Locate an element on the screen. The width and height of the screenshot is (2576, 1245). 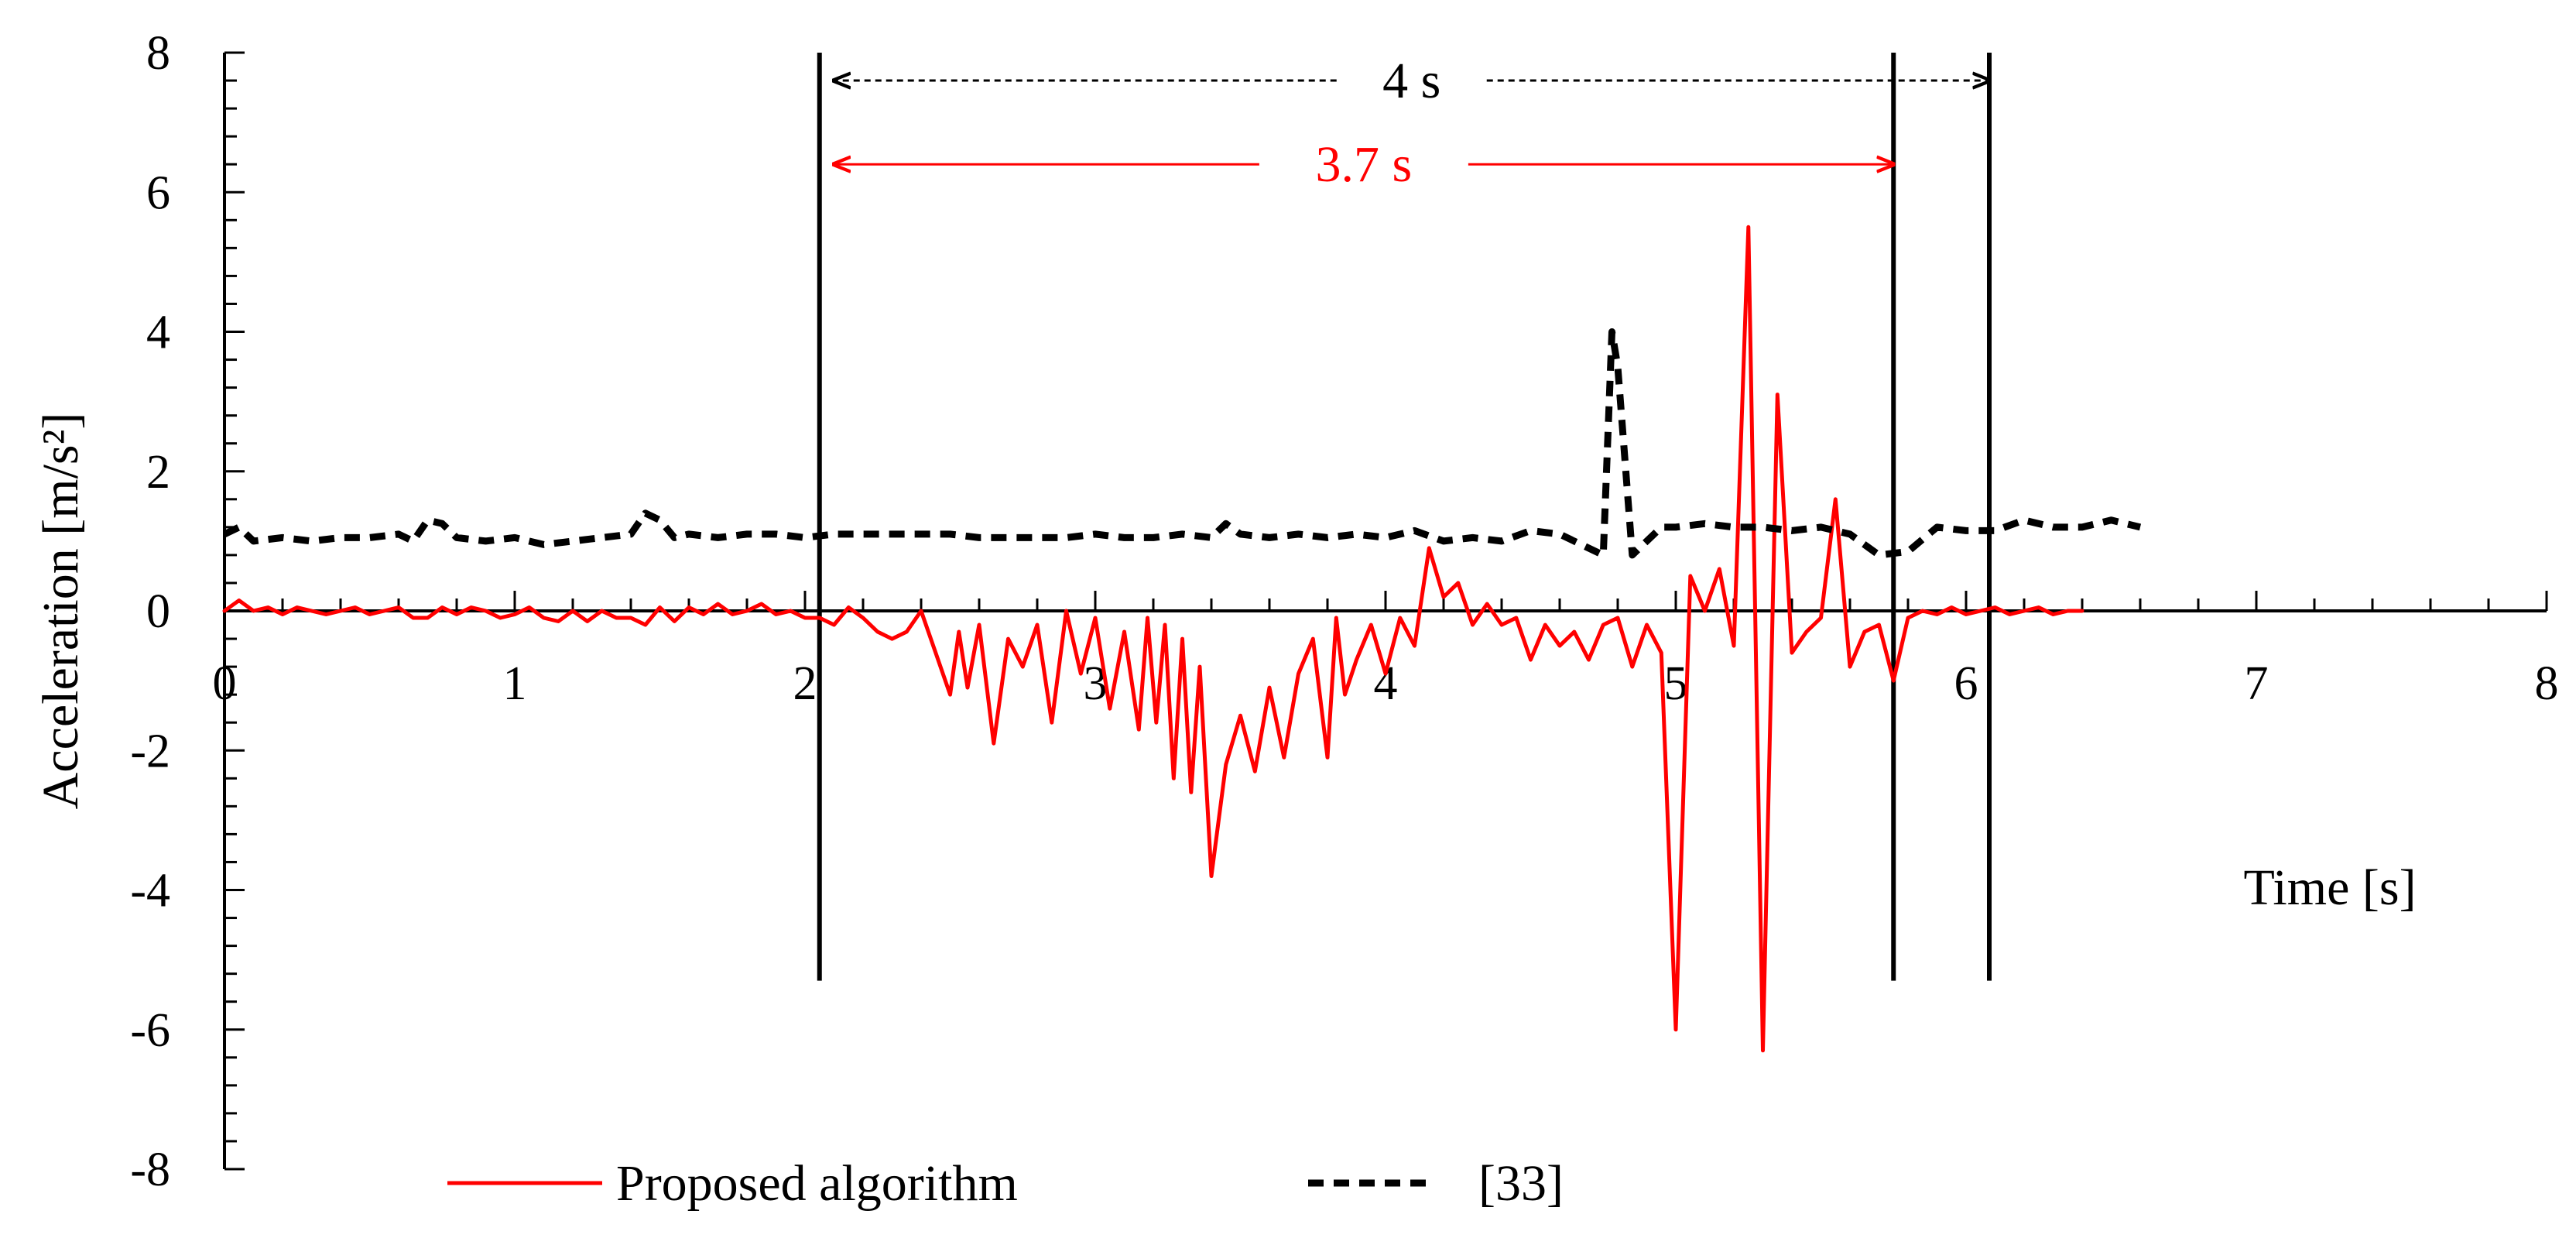
y-tick-label: 6 is located at coordinates (158, 192).